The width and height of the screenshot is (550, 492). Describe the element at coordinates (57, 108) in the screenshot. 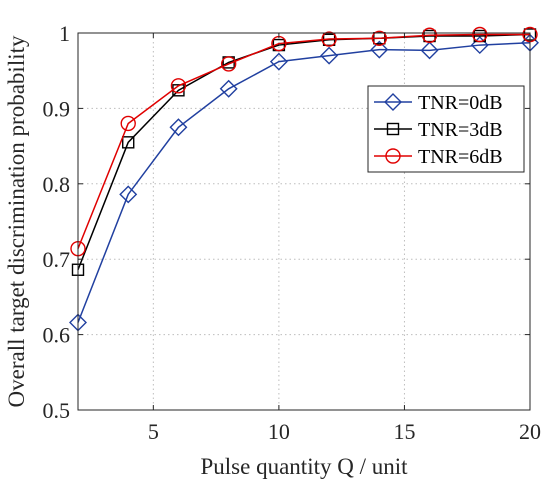

I see `y-tick-label: 0.9` at that location.